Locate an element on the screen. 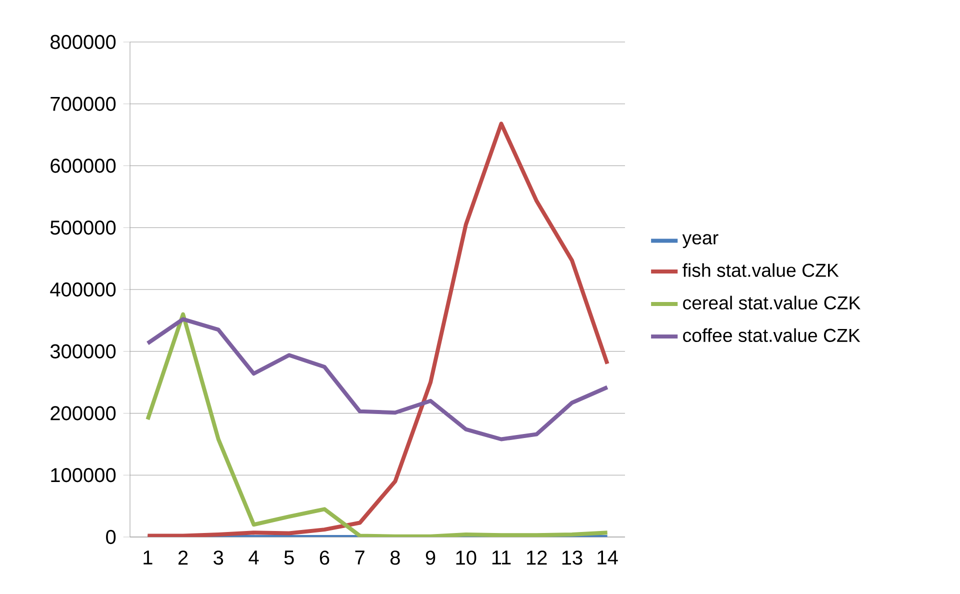 The height and width of the screenshot is (594, 960). y-tick-label: 600000 is located at coordinates (83, 165).